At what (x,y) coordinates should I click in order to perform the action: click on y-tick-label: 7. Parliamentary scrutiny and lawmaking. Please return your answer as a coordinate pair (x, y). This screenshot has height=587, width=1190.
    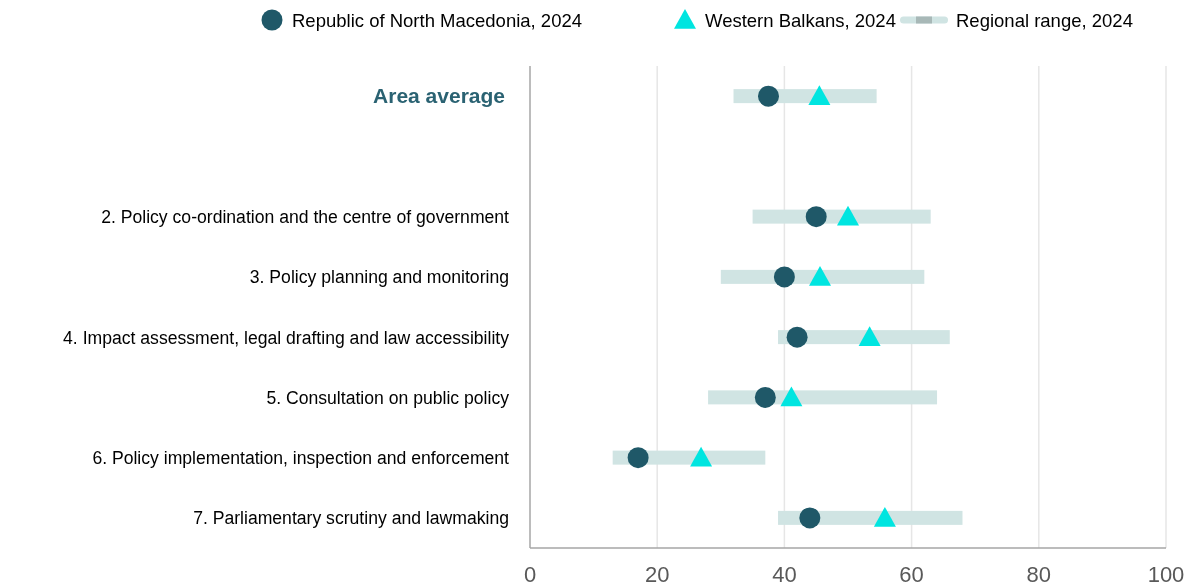
    Looking at the image, I should click on (351, 518).